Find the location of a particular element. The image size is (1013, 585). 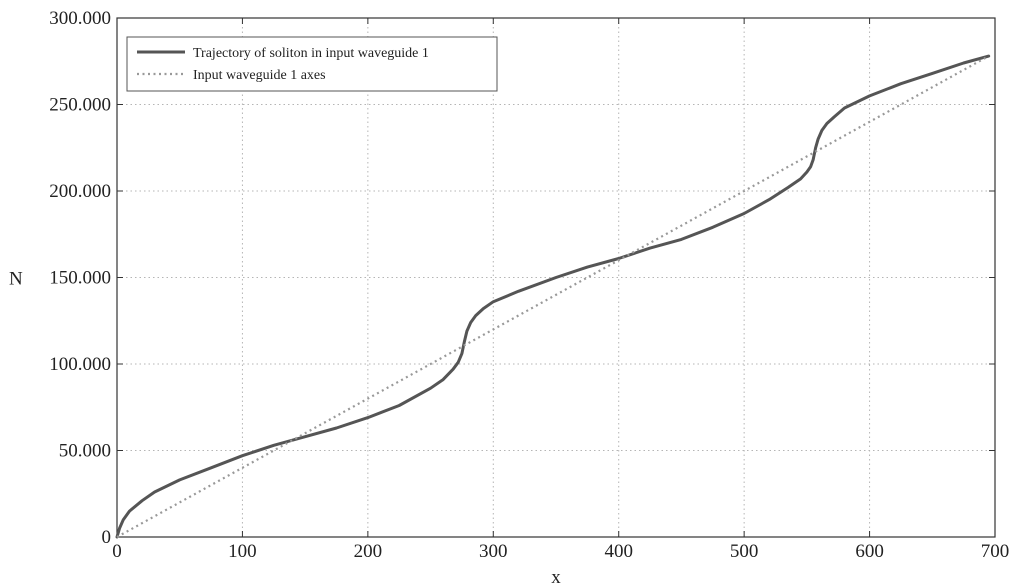

y-tick-label: 0 is located at coordinates (107, 537).